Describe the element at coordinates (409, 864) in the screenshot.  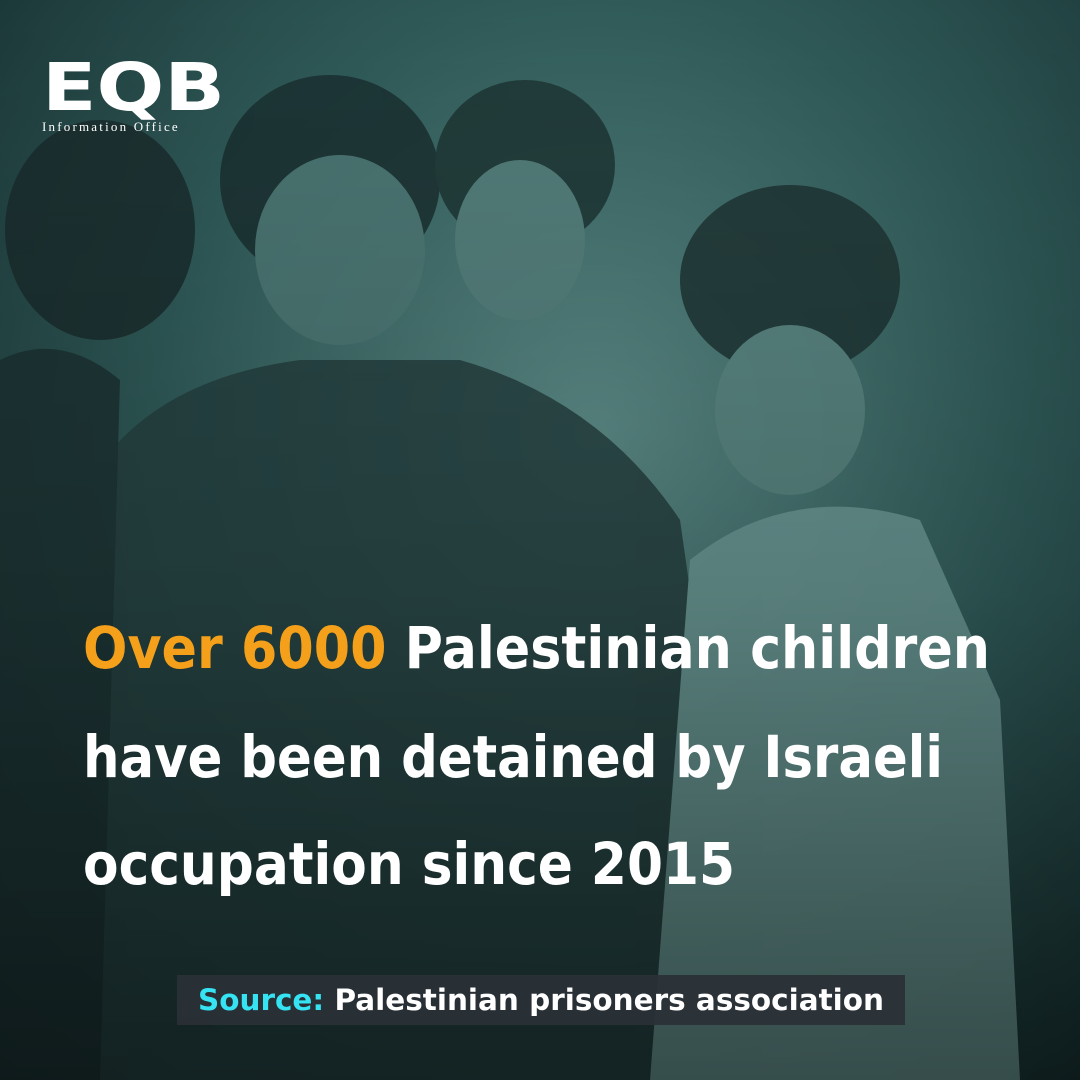
I see `headline-line: occupation since 2015` at that location.